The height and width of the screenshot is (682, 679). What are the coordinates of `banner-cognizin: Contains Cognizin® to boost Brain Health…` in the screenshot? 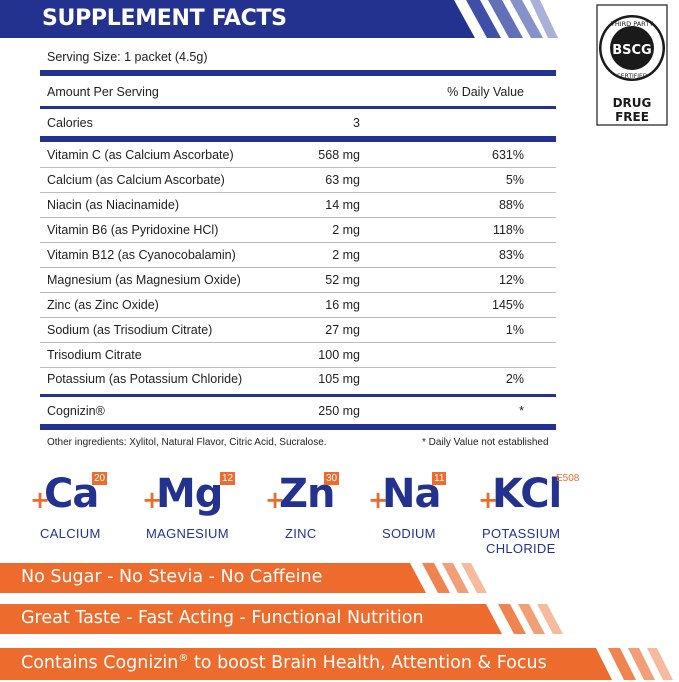 It's located at (339, 664).